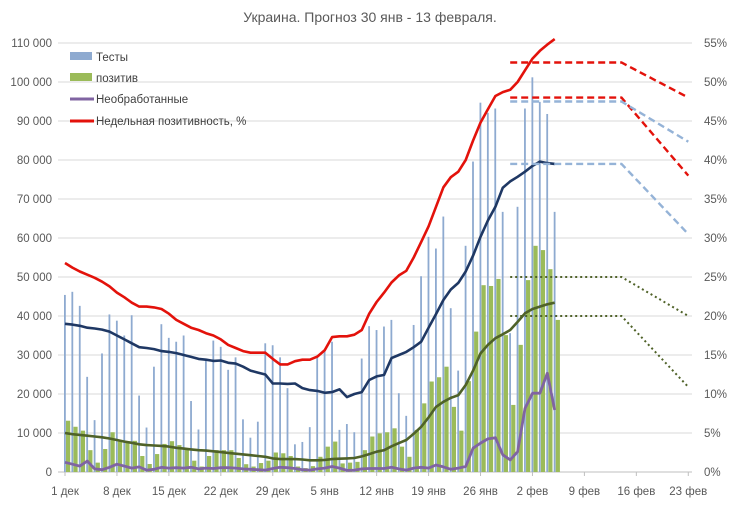  What do you see at coordinates (34, 122) in the screenshot?
I see `y-tick-label: 90 000` at bounding box center [34, 122].